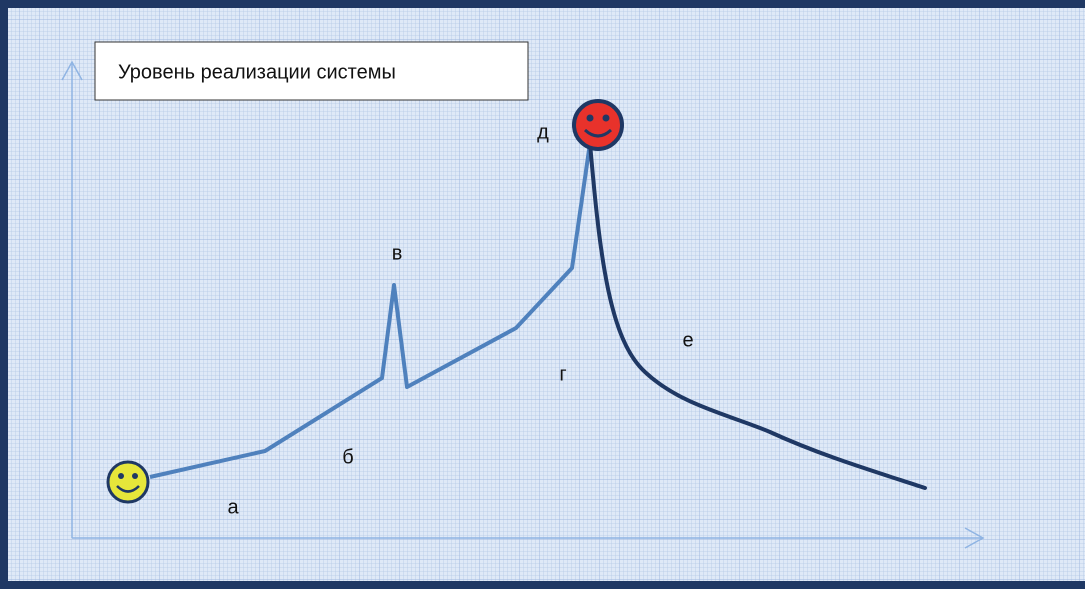  Describe the element at coordinates (687, 340) in the screenshot. I see `label: е` at that location.